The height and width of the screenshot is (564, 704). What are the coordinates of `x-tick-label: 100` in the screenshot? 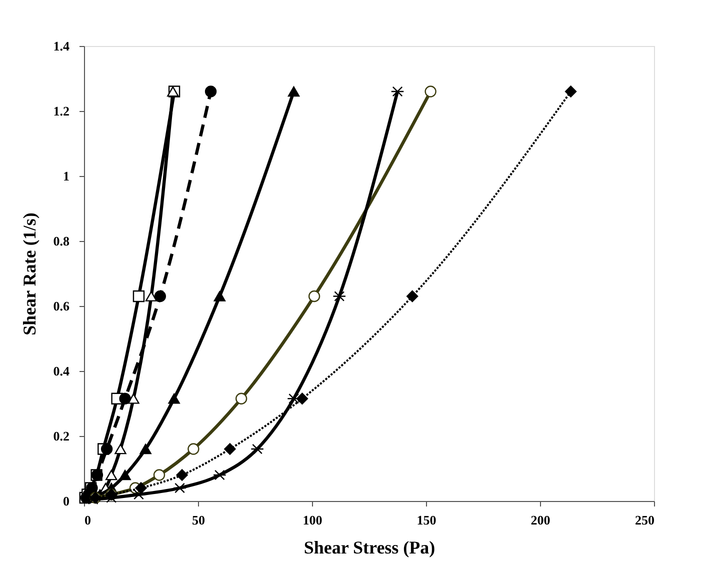 It's located at (312, 520).